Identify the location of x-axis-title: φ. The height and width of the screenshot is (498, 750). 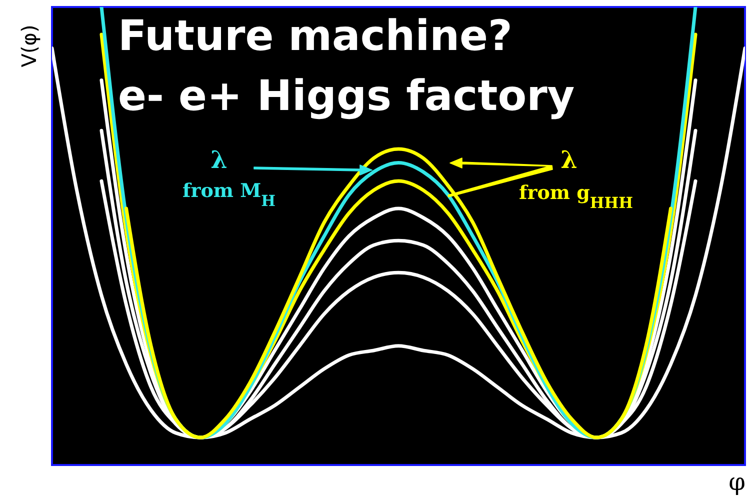
(737, 482).